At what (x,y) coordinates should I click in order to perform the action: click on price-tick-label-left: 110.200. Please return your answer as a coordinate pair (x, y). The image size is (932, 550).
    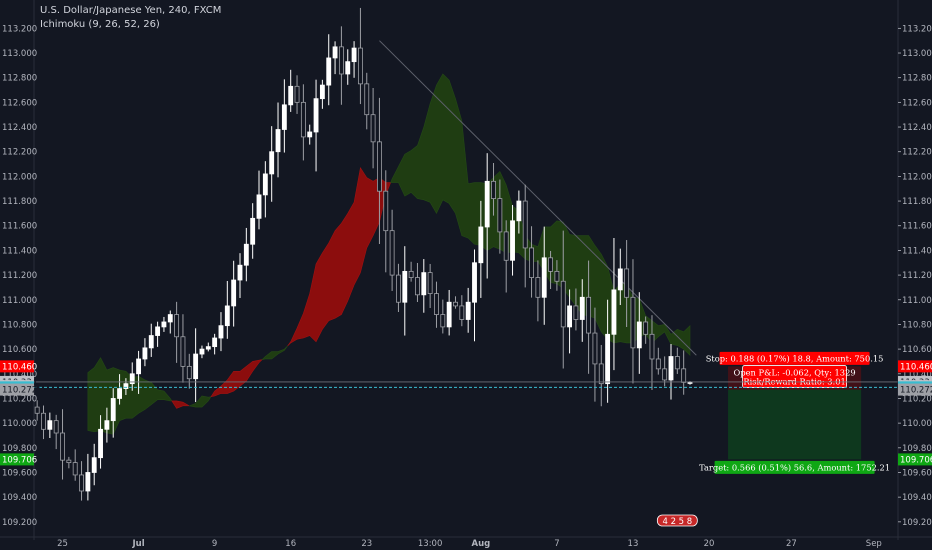
    Looking at the image, I should click on (19, 399).